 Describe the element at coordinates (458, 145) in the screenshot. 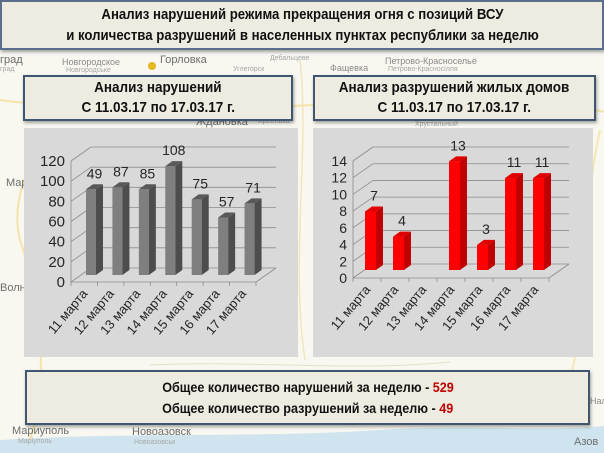

I see `data-label: 13` at that location.